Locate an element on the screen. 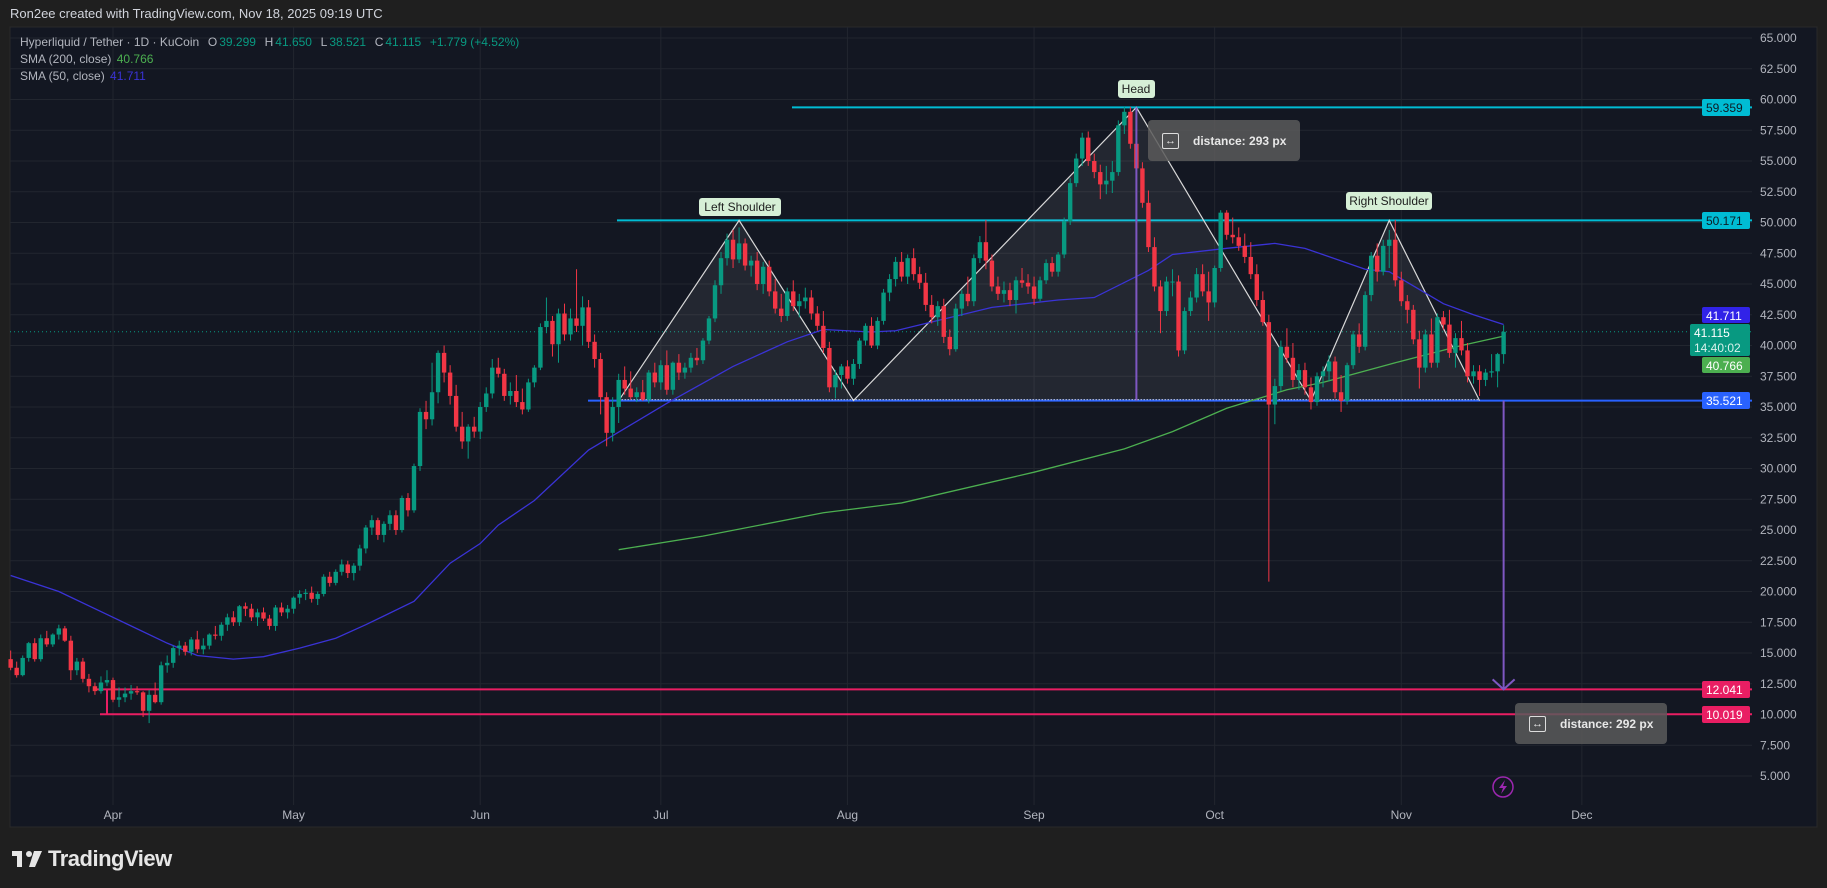  lightning-icon is located at coordinates (1503, 787).